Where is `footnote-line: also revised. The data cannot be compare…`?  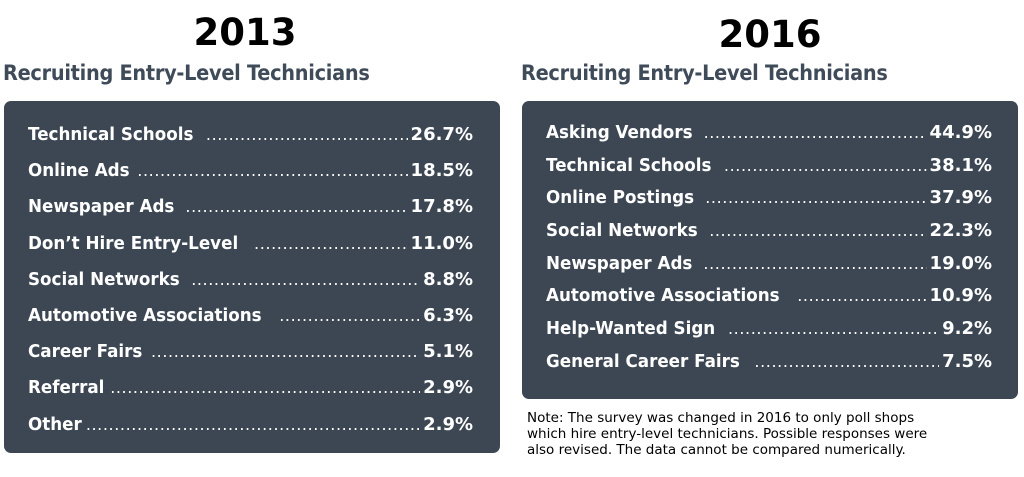
footnote-line: also revised. The data cannot be compare… is located at coordinates (716, 450).